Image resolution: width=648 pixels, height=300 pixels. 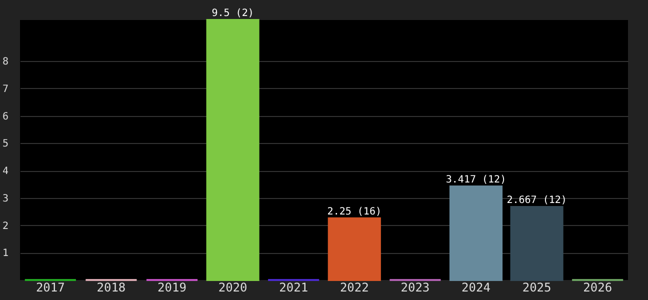 I want to click on x-tick-label: 2020, so click(x=233, y=287).